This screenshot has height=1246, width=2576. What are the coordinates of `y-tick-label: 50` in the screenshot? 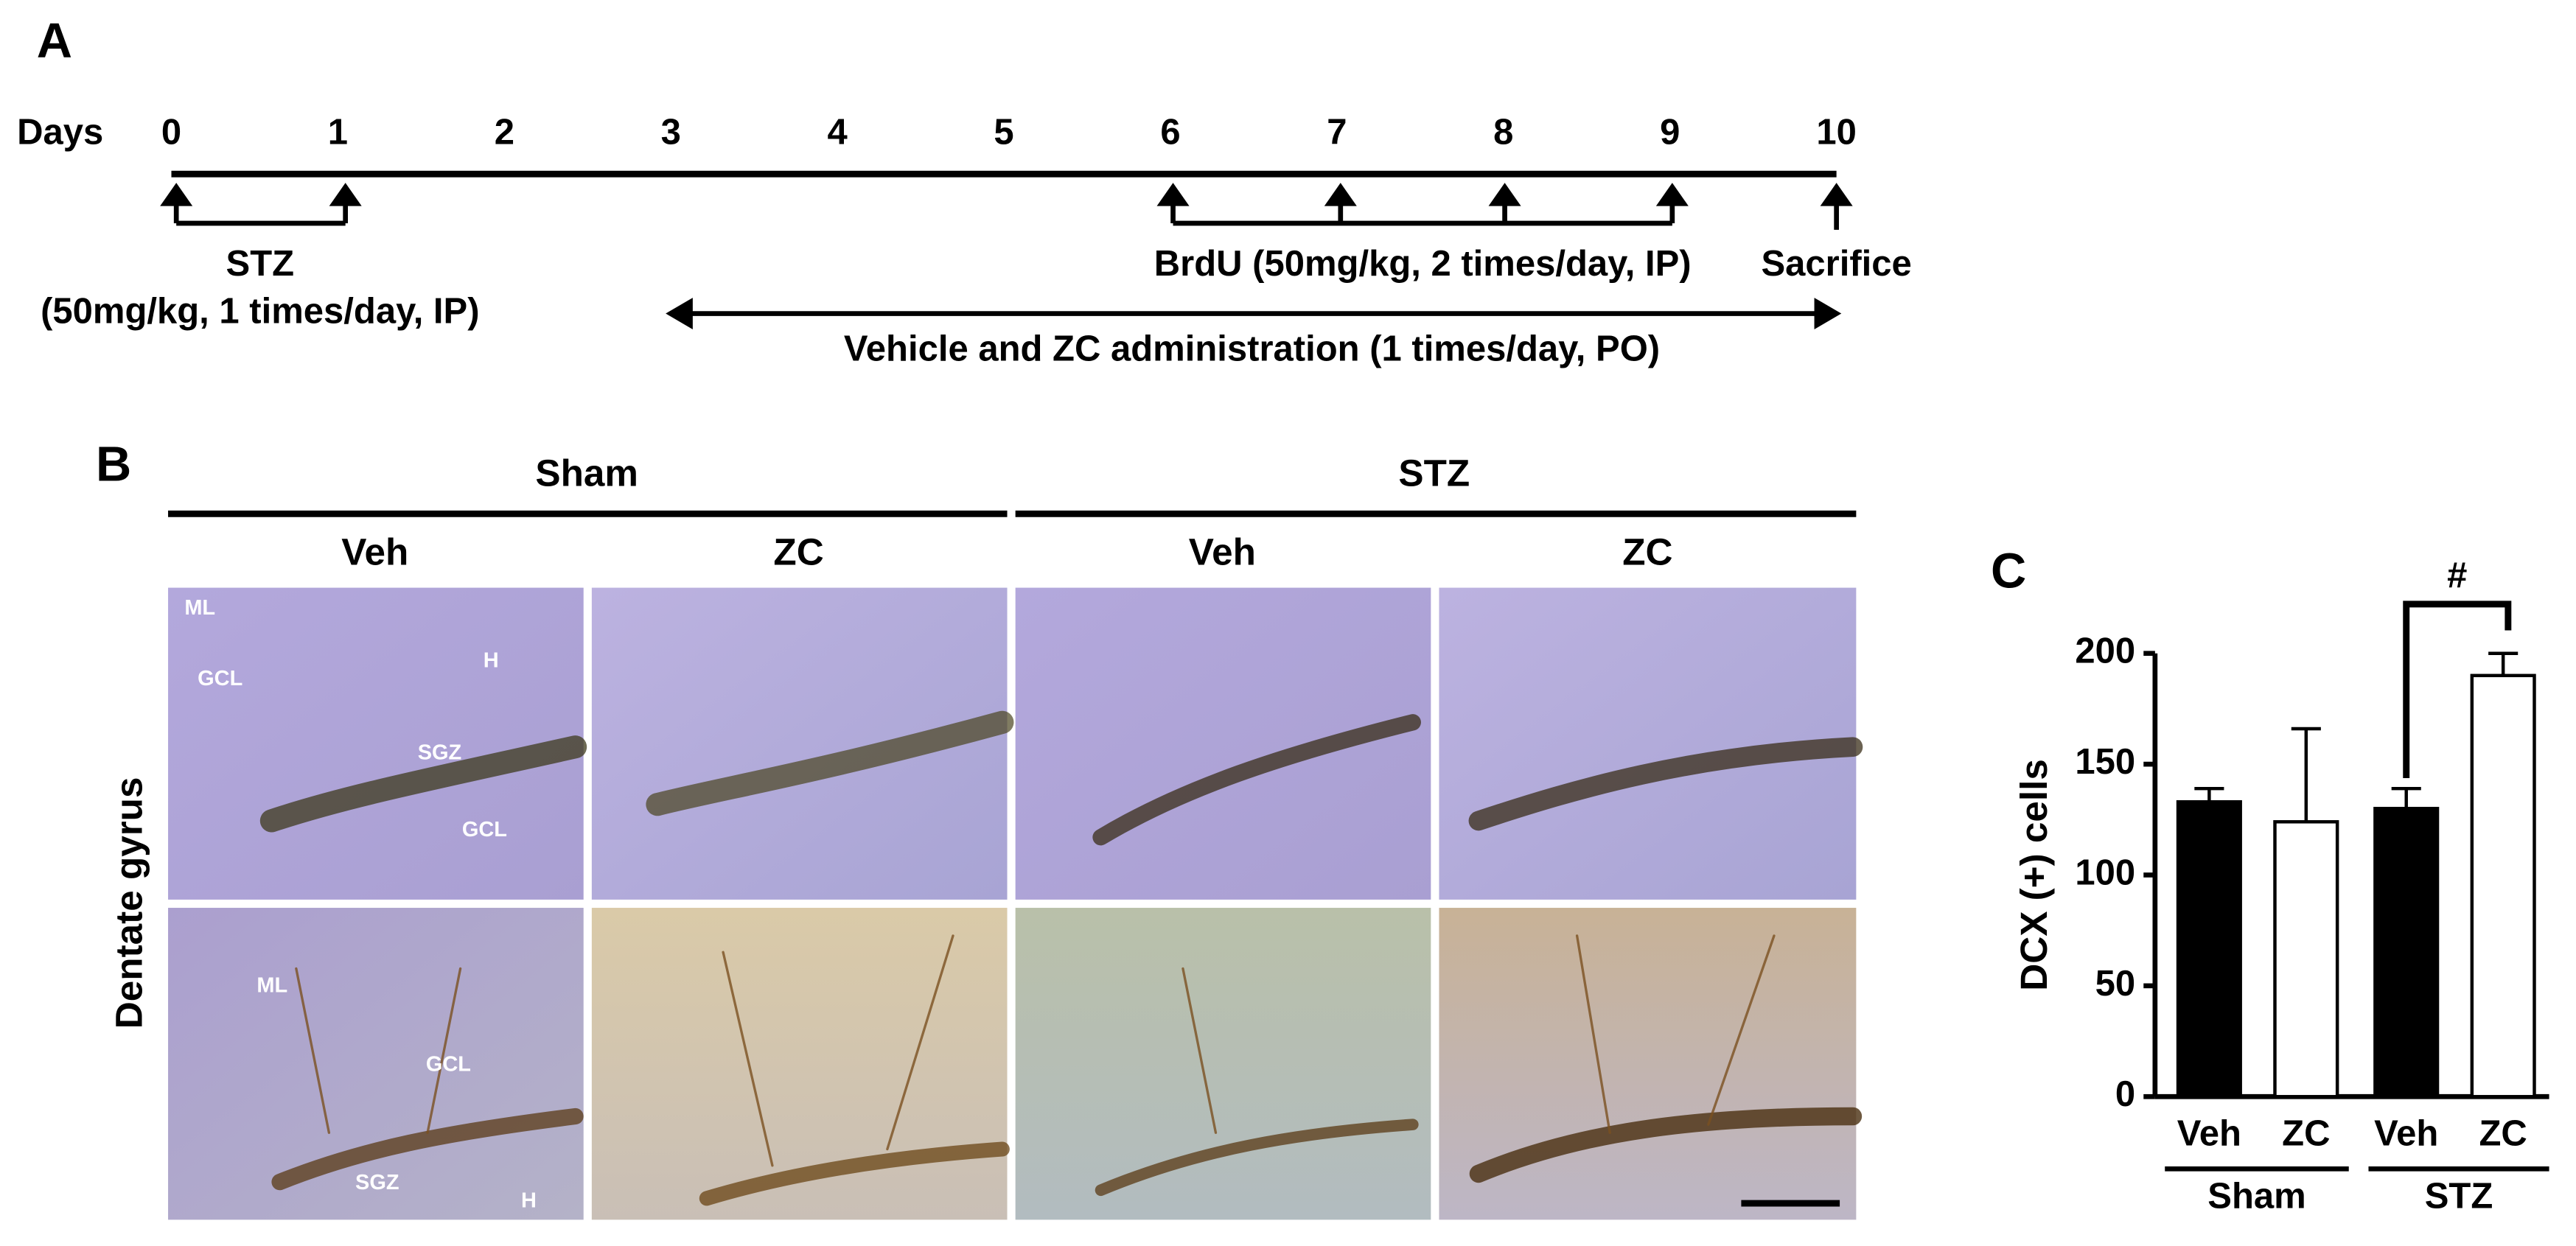 It's located at (2115, 984).